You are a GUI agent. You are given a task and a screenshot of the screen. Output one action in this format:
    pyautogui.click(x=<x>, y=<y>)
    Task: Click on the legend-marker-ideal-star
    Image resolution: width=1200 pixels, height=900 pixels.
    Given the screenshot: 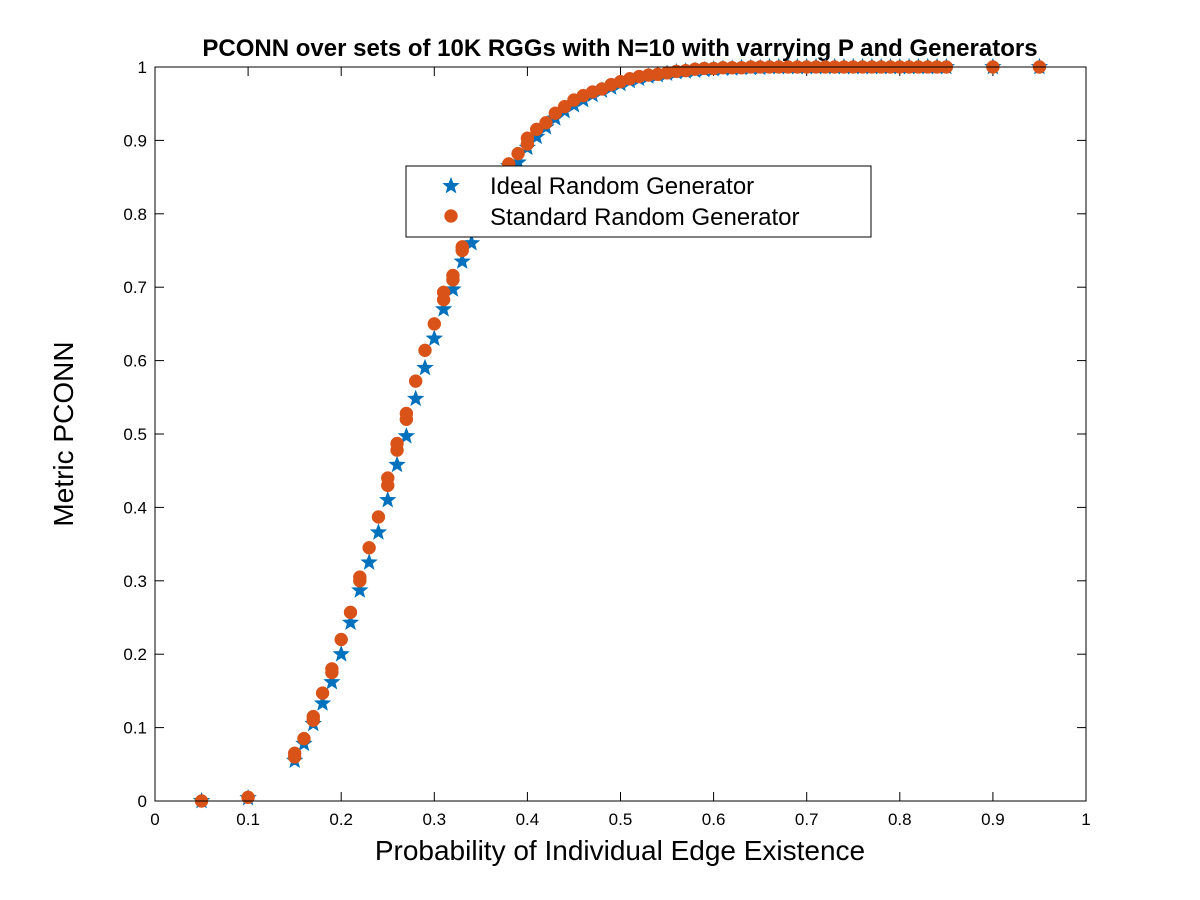 What is the action you would take?
    pyautogui.click(x=451, y=185)
    